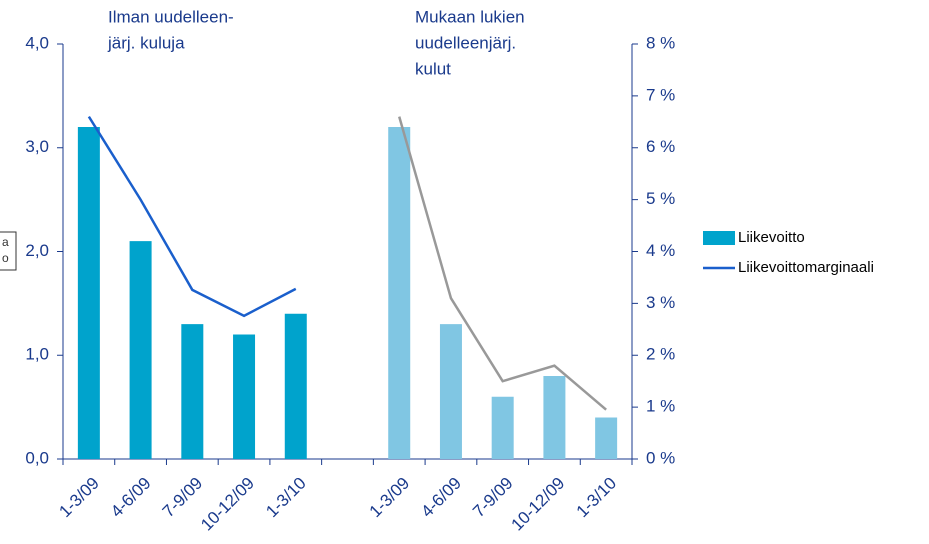  What do you see at coordinates (719, 238) in the screenshot?
I see `legend-swatch` at bounding box center [719, 238].